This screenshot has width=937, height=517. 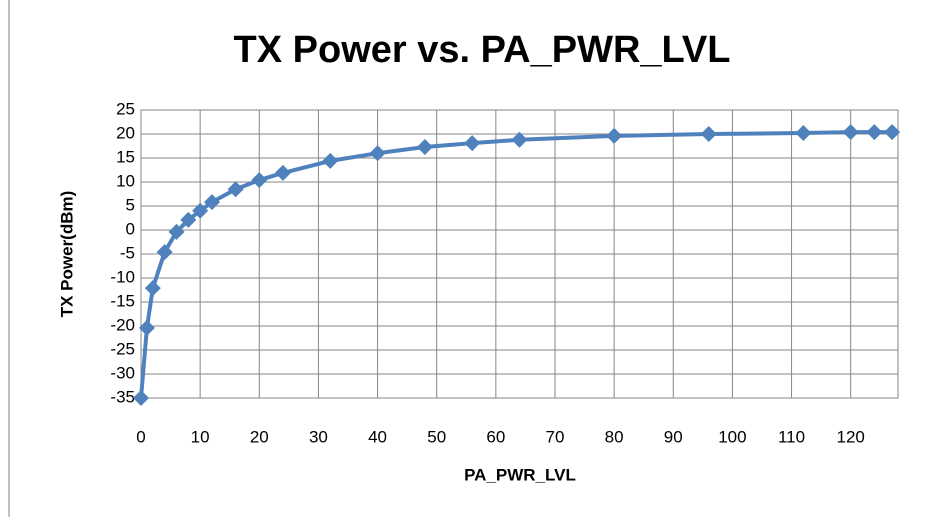 What do you see at coordinates (436, 436) in the screenshot?
I see `x-tick-label: 50` at bounding box center [436, 436].